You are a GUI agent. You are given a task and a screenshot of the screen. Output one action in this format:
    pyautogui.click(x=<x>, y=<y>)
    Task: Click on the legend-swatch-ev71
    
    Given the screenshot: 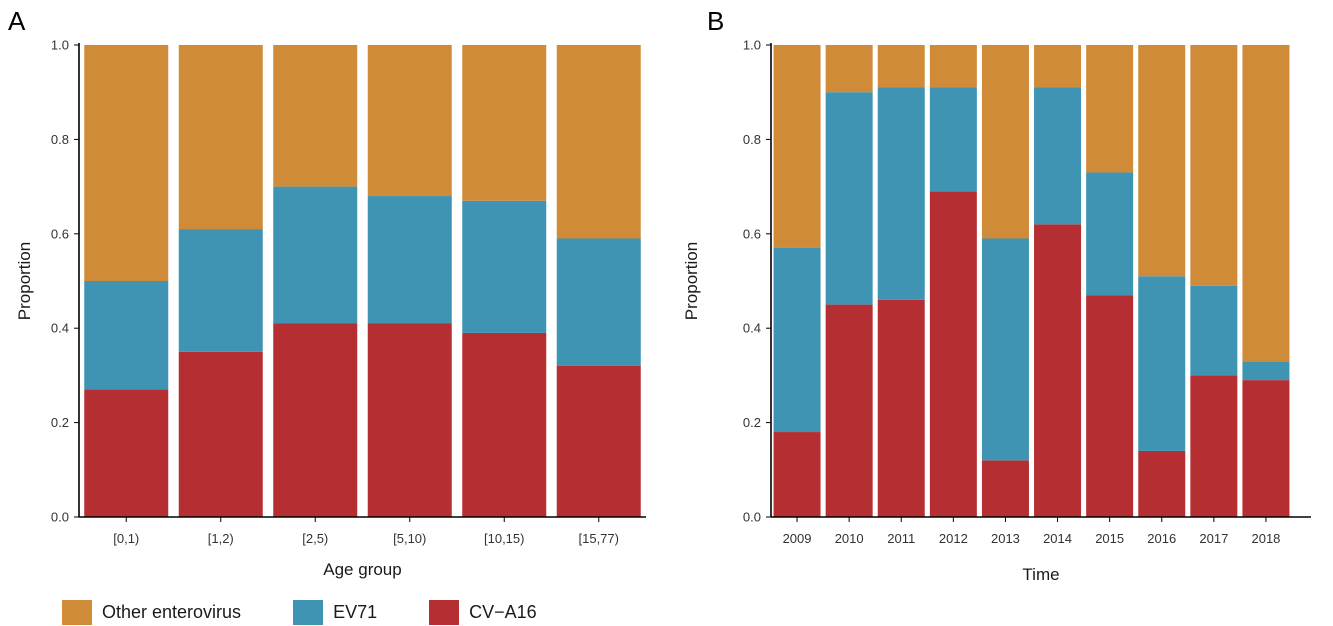 What is the action you would take?
    pyautogui.click(x=308, y=612)
    